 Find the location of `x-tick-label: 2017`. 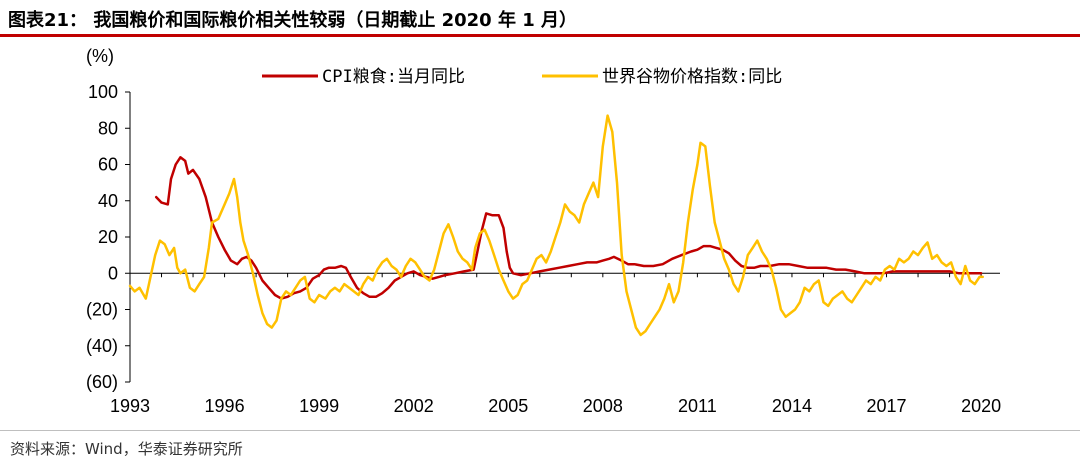

x-tick-label: 2017 is located at coordinates (886, 406).